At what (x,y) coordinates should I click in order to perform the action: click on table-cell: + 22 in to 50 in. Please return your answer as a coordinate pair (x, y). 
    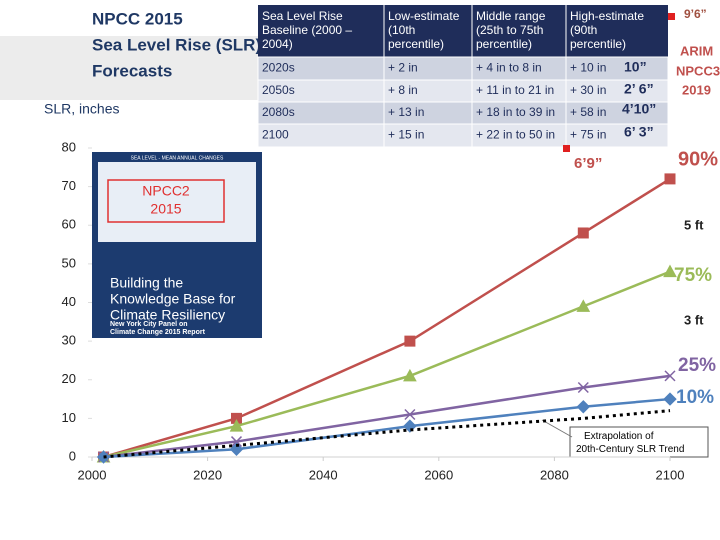
    Looking at the image, I should click on (515, 135).